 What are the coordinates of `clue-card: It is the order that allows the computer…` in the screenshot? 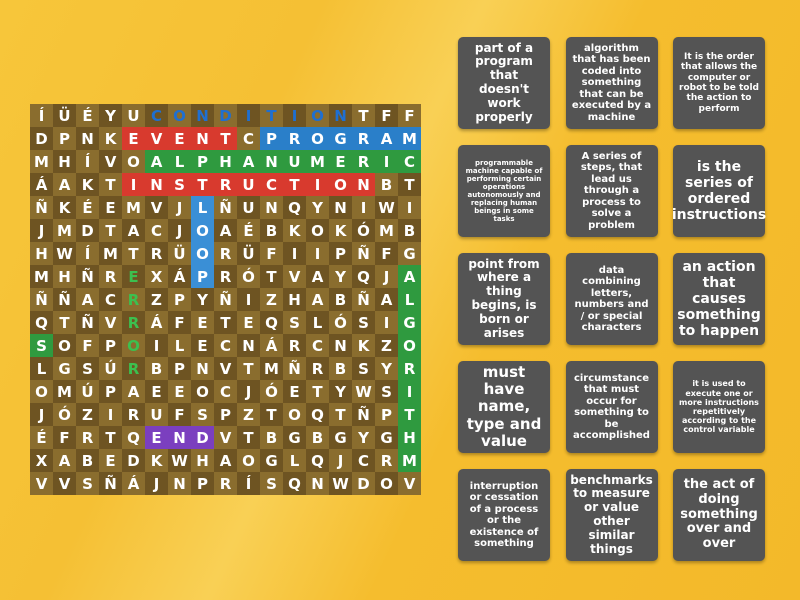 It's located at (719, 83).